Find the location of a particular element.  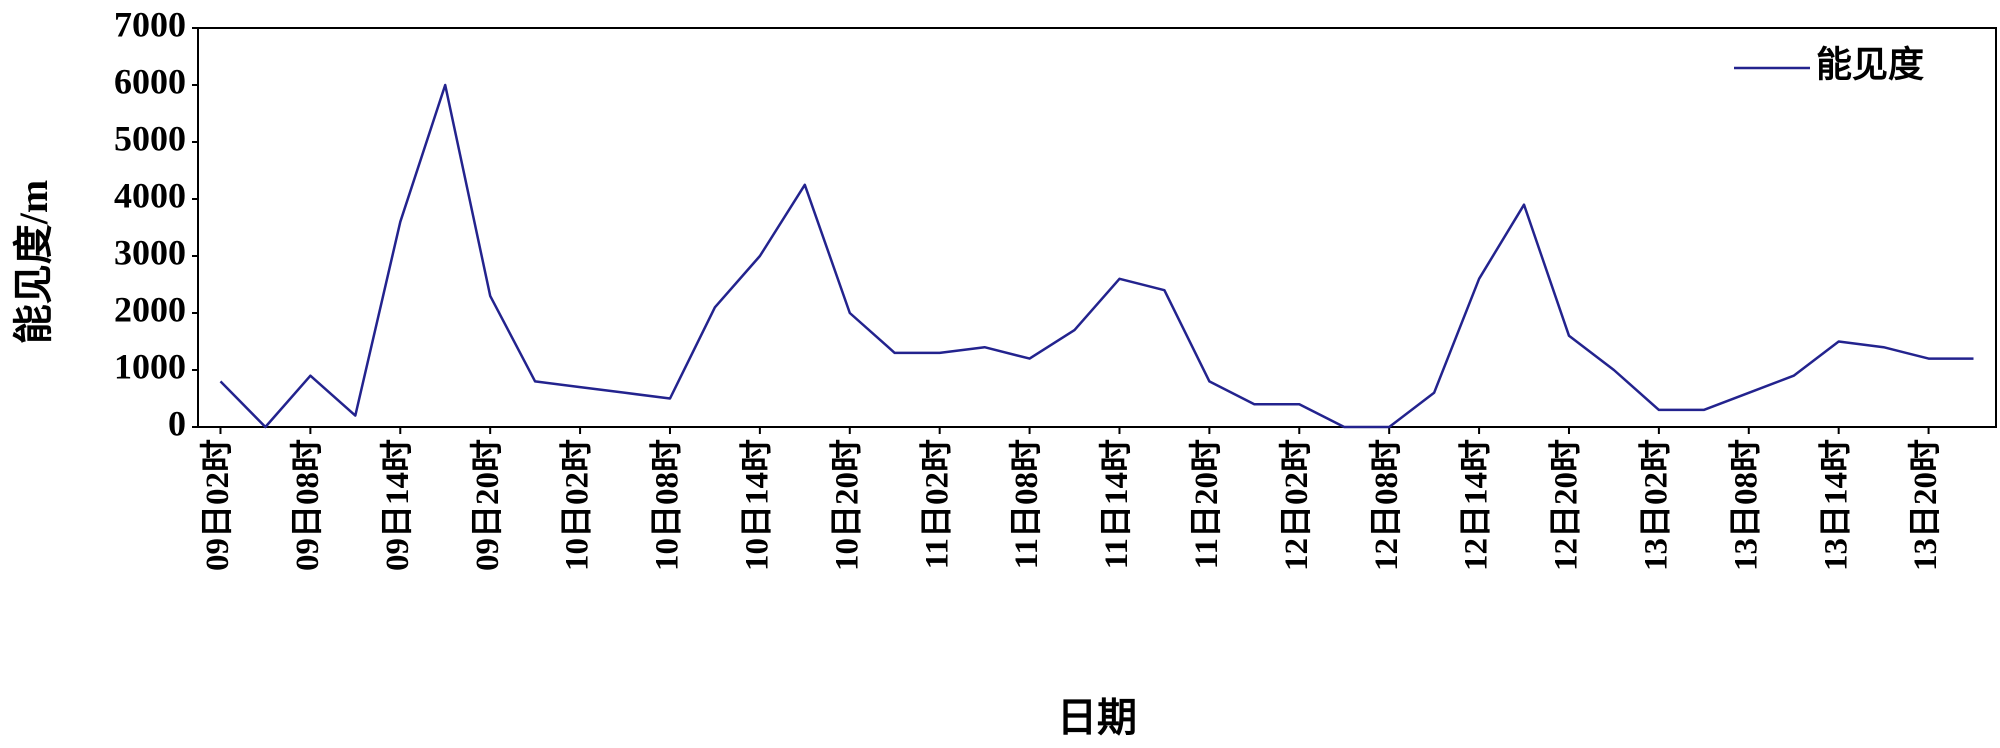

x-tick-label: 09日08时 is located at coordinates (307, 505).